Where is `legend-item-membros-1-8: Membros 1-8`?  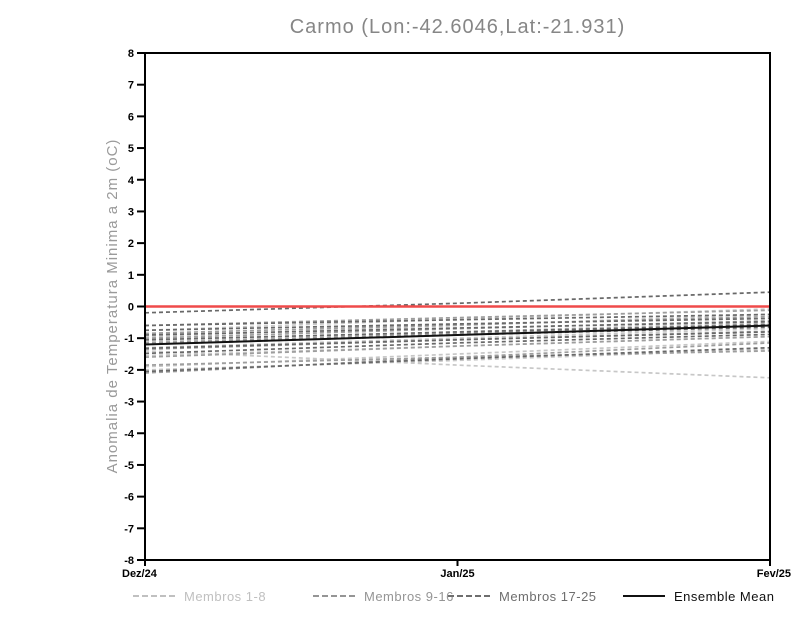
legend-item-membros-1-8: Membros 1-8 is located at coordinates (199, 596).